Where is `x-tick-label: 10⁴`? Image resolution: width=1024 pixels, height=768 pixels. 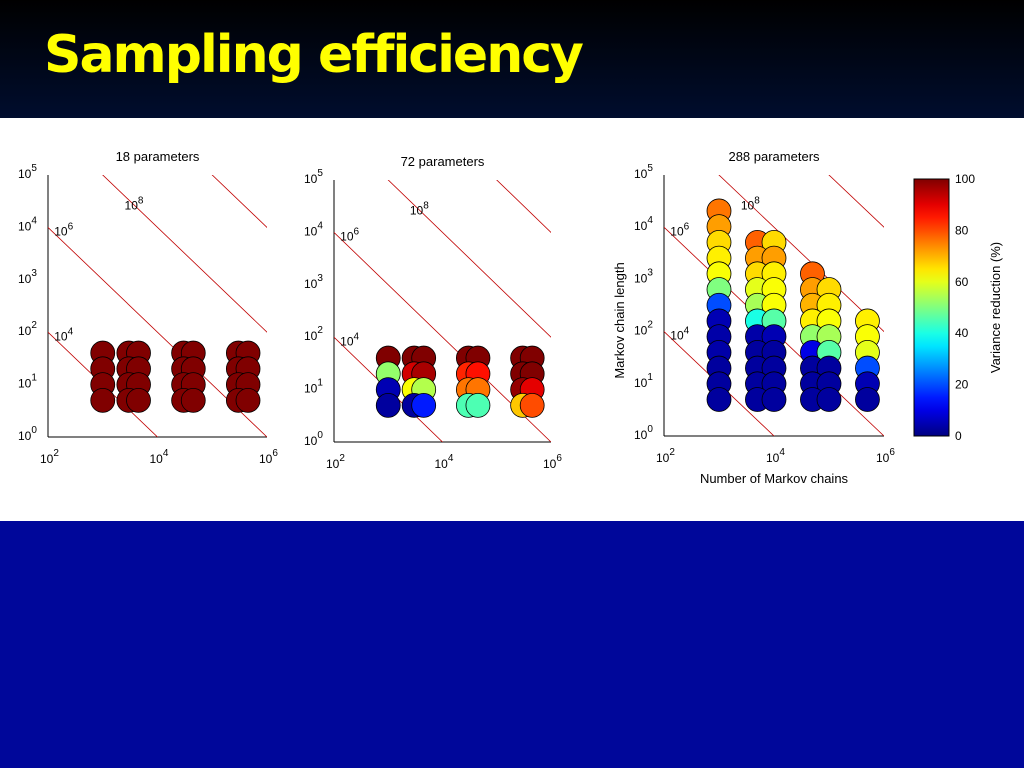
x-tick-label: 10⁴ is located at coordinates (444, 462).